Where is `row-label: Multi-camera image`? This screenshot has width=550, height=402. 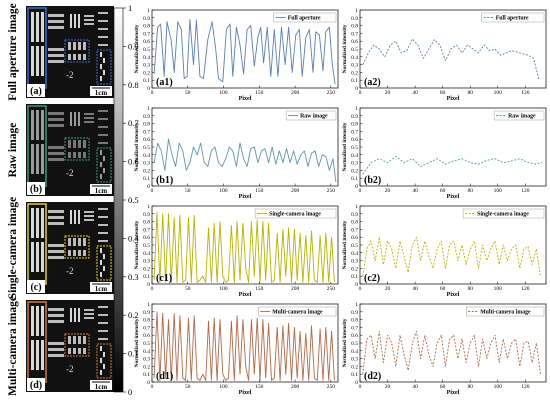 row-label: Multi-camera image is located at coordinates (13, 346).